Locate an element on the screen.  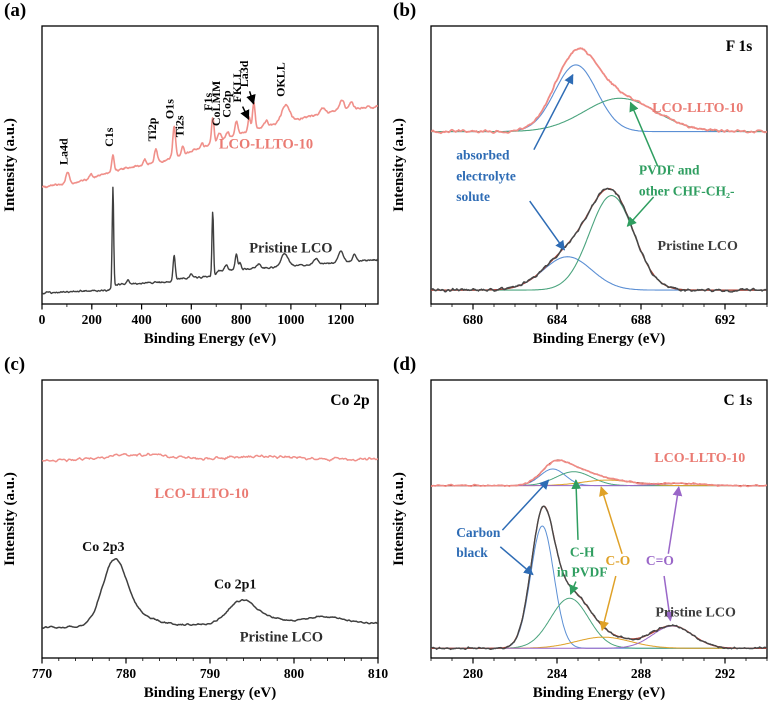
peak-label-la4d: La4d is located at coordinates (64, 151).